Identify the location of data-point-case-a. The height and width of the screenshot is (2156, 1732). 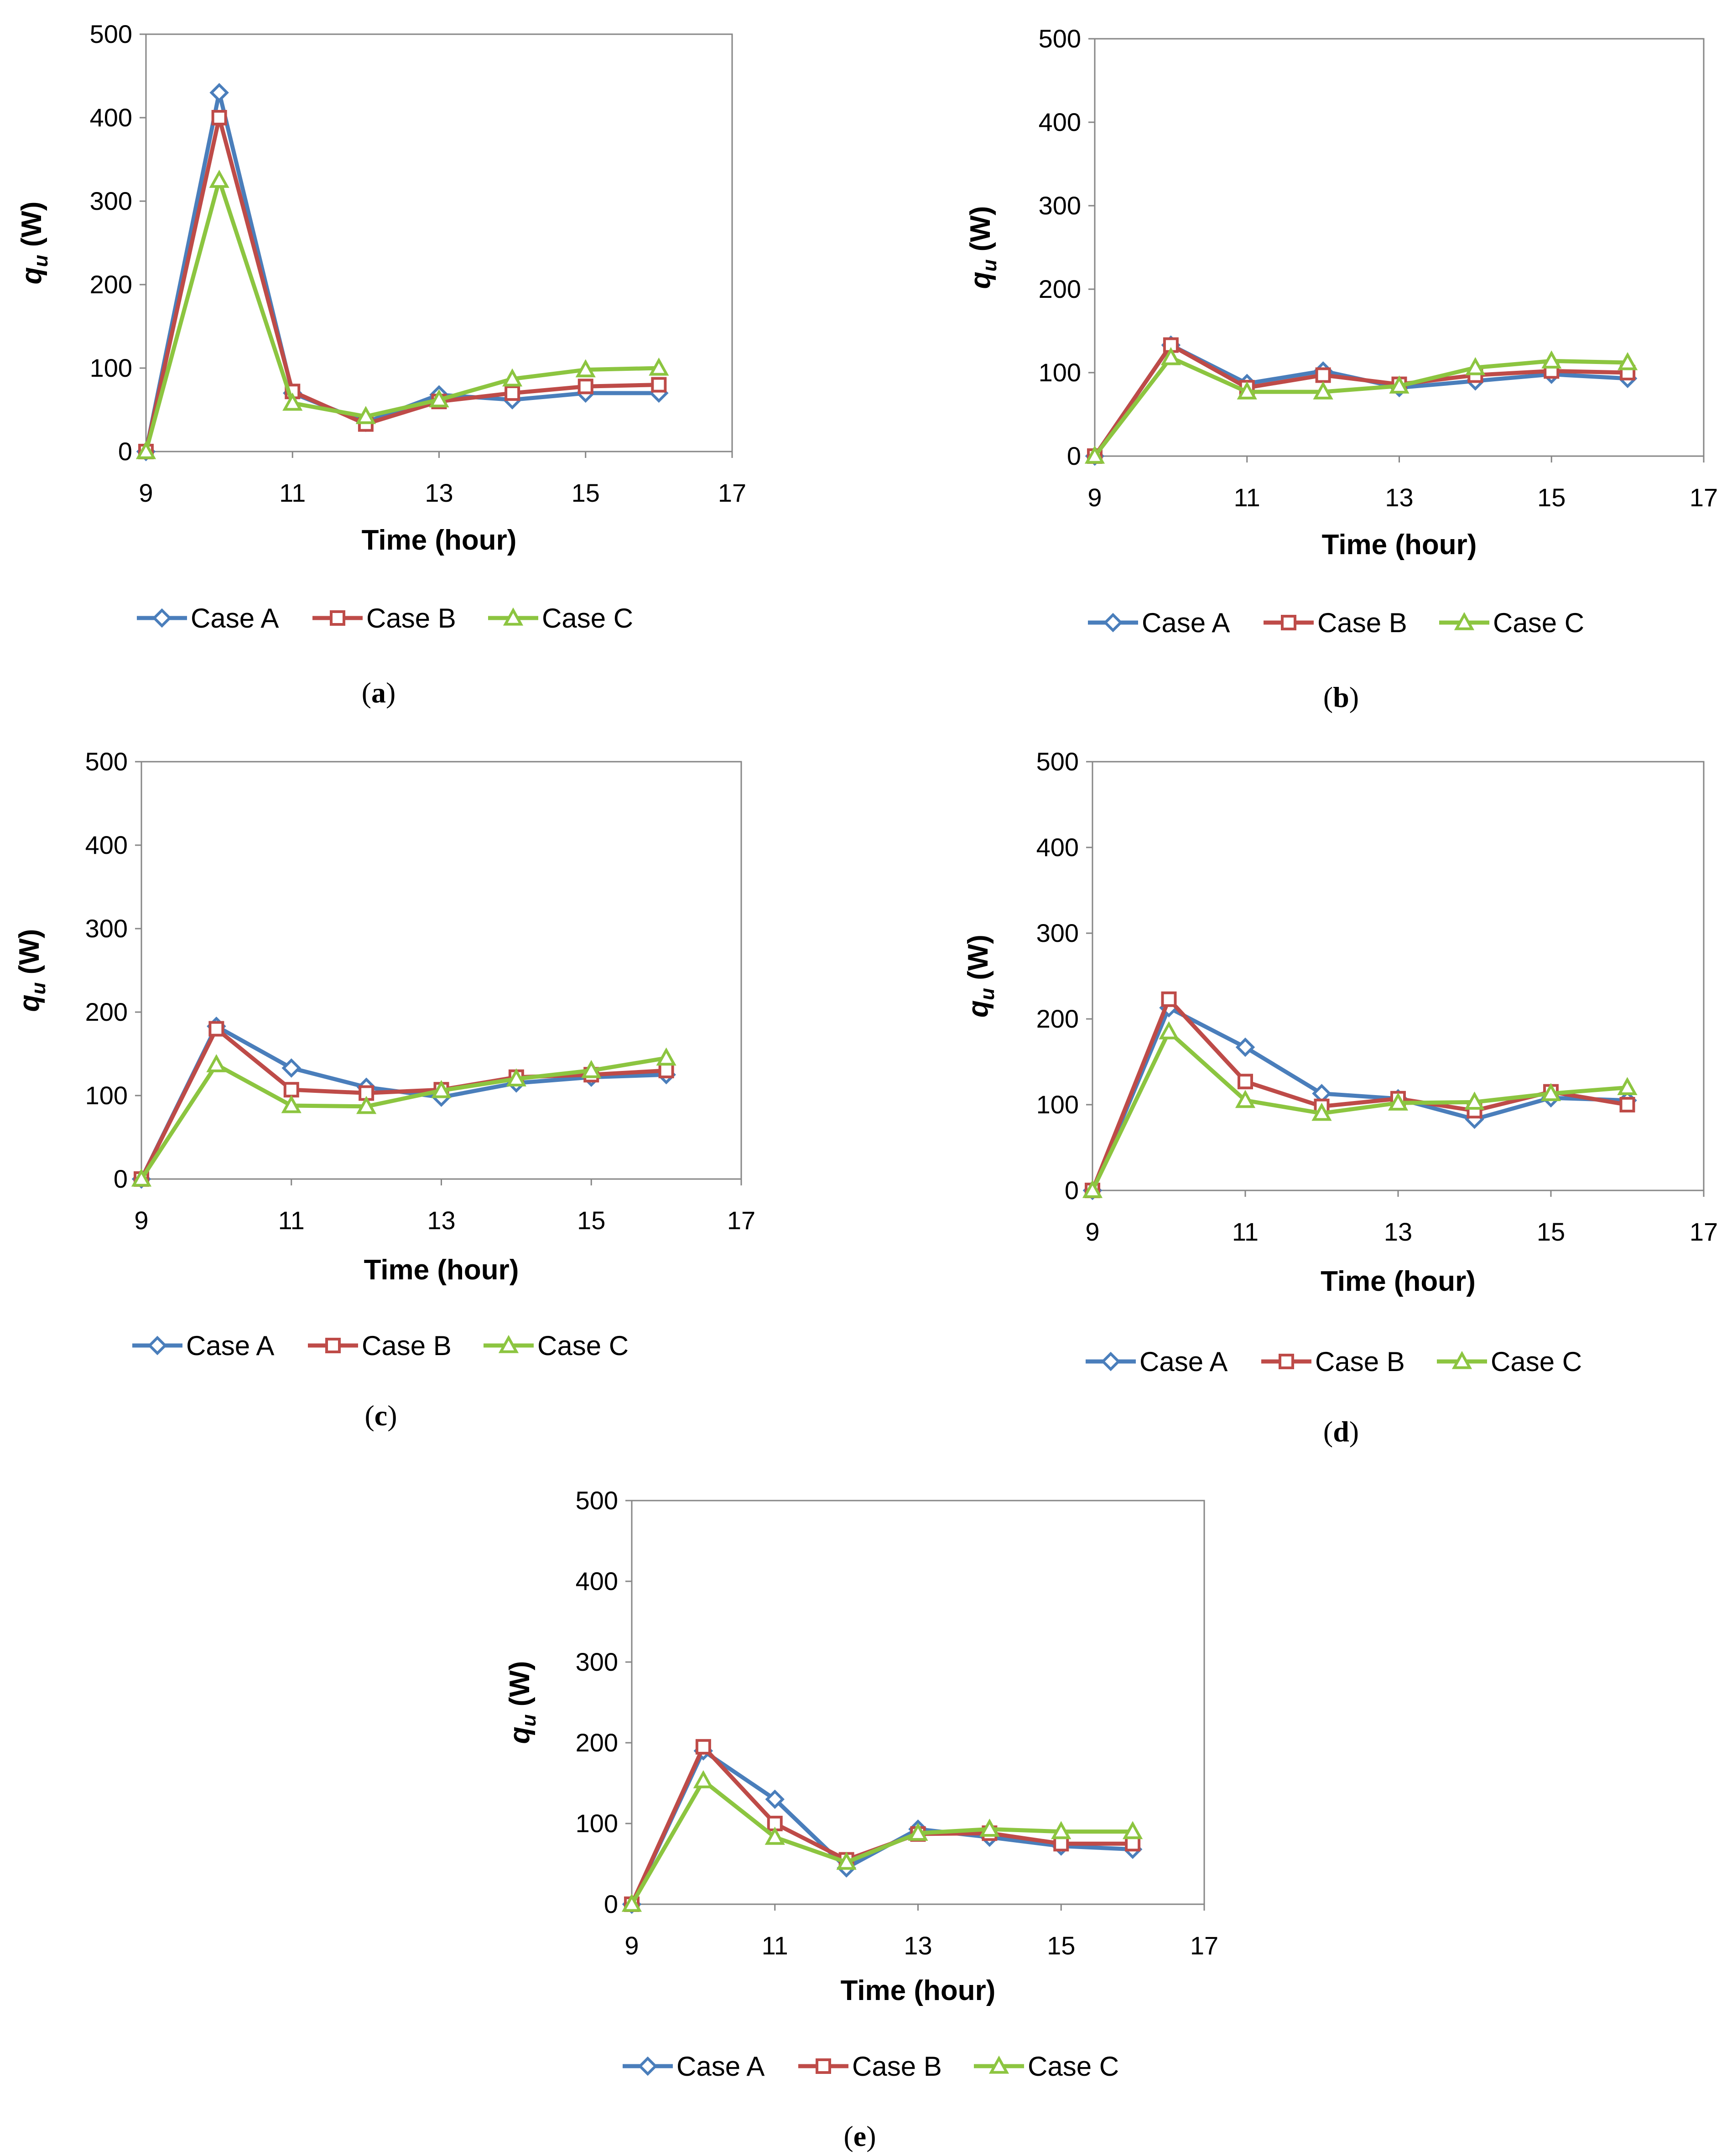
(1245, 1047).